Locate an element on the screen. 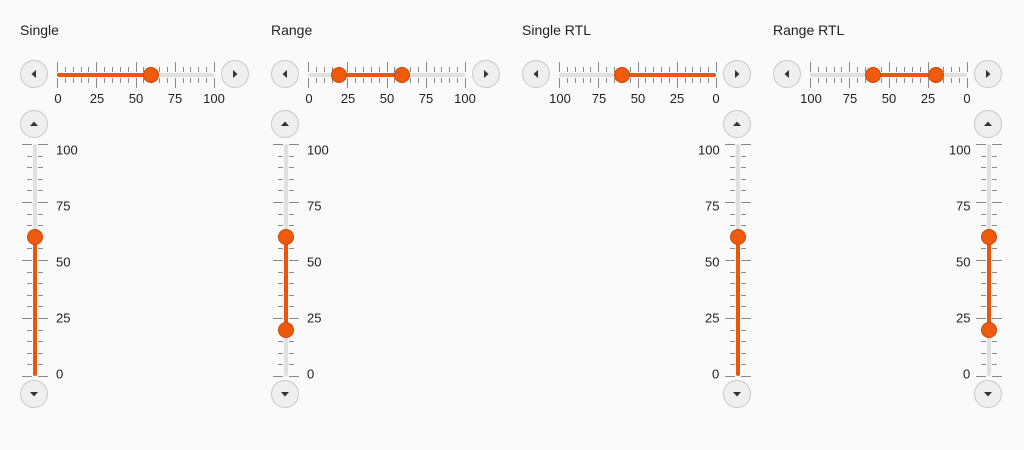 Image resolution: width=1024 pixels, height=450 pixels. horizontal-slider is located at coordinates (136, 75).